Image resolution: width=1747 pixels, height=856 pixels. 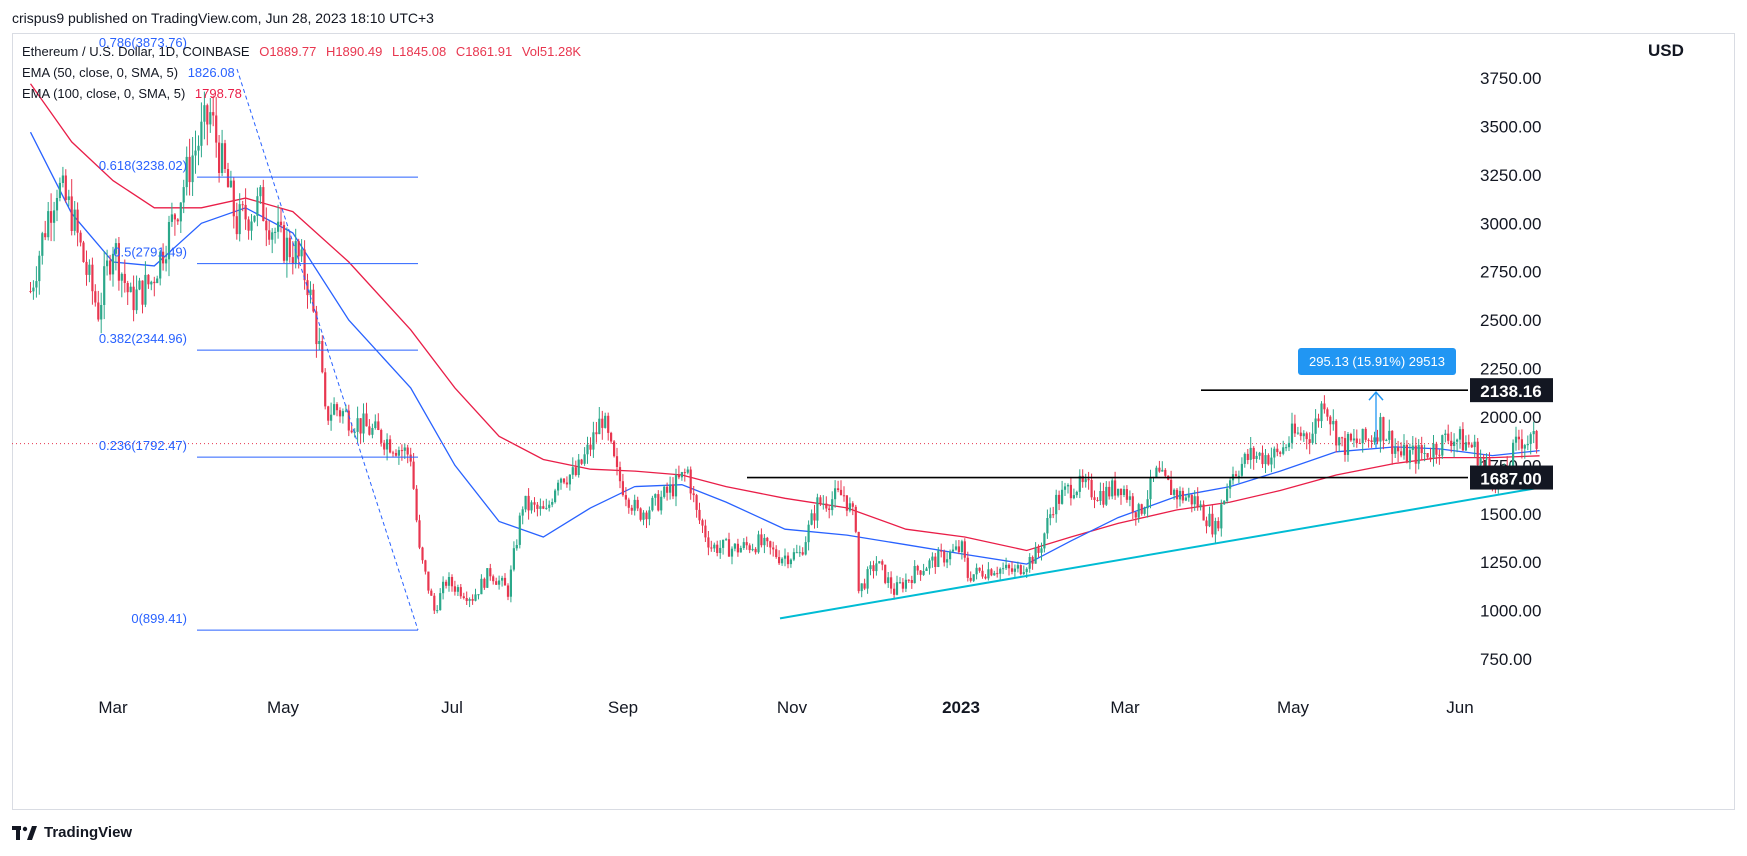 I want to click on symbol-title: Ethereum / U.S. Dollar, 1D, COINBASE, so click(x=136, y=51).